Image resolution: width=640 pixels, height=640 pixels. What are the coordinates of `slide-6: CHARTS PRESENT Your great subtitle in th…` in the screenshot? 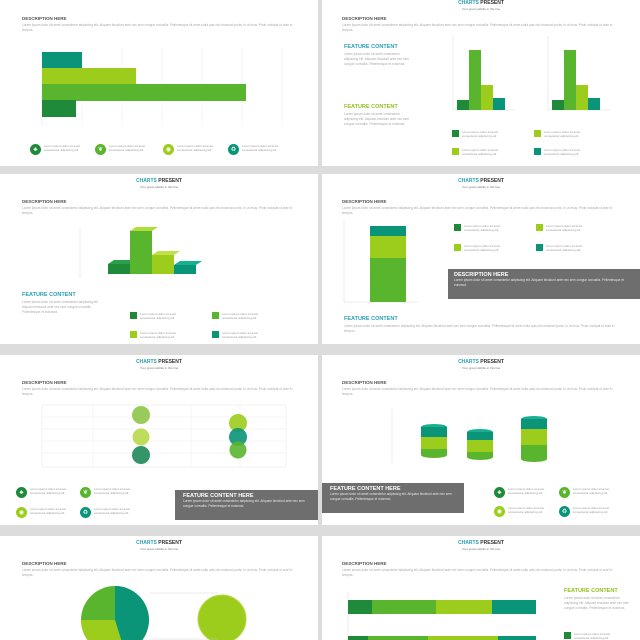 It's located at (481, 440).